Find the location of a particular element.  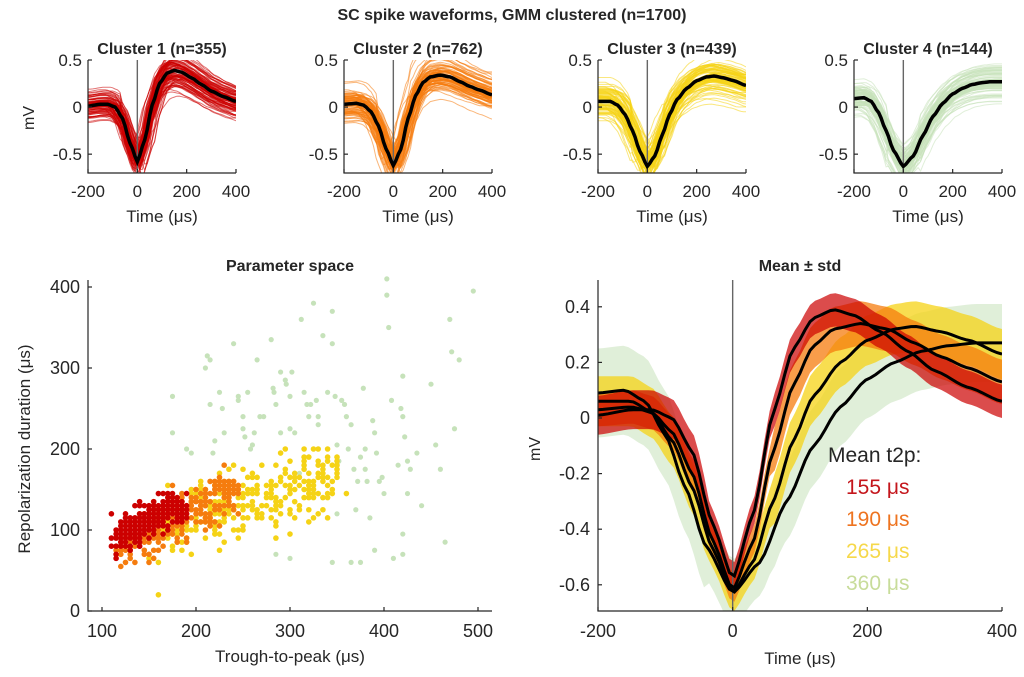

x-tick-label: 400 is located at coordinates (492, 191).